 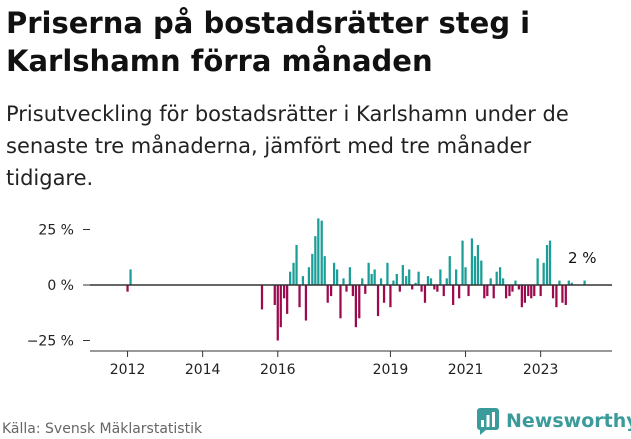 I want to click on x-tick-label: 2014, so click(x=203, y=370).